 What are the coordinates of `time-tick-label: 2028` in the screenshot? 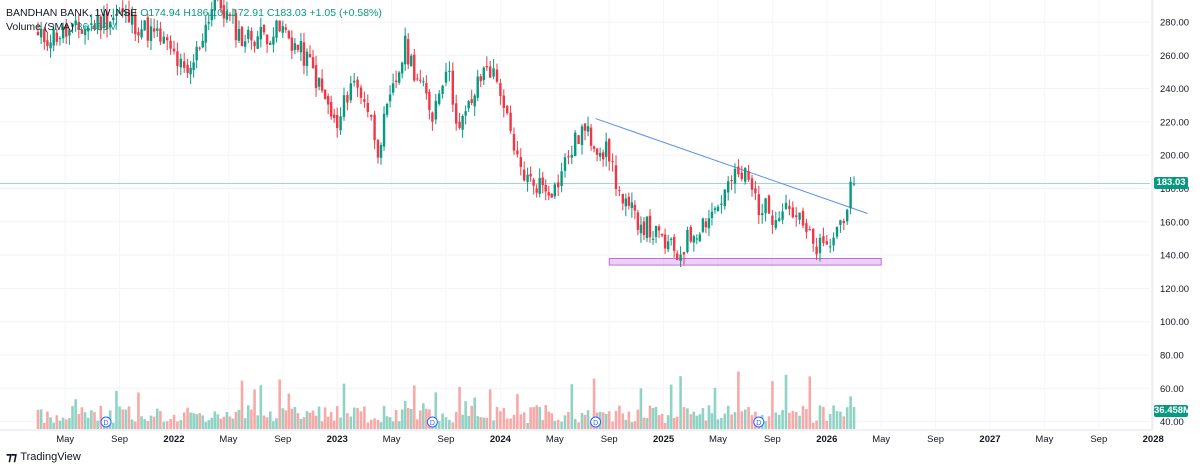 It's located at (1153, 439).